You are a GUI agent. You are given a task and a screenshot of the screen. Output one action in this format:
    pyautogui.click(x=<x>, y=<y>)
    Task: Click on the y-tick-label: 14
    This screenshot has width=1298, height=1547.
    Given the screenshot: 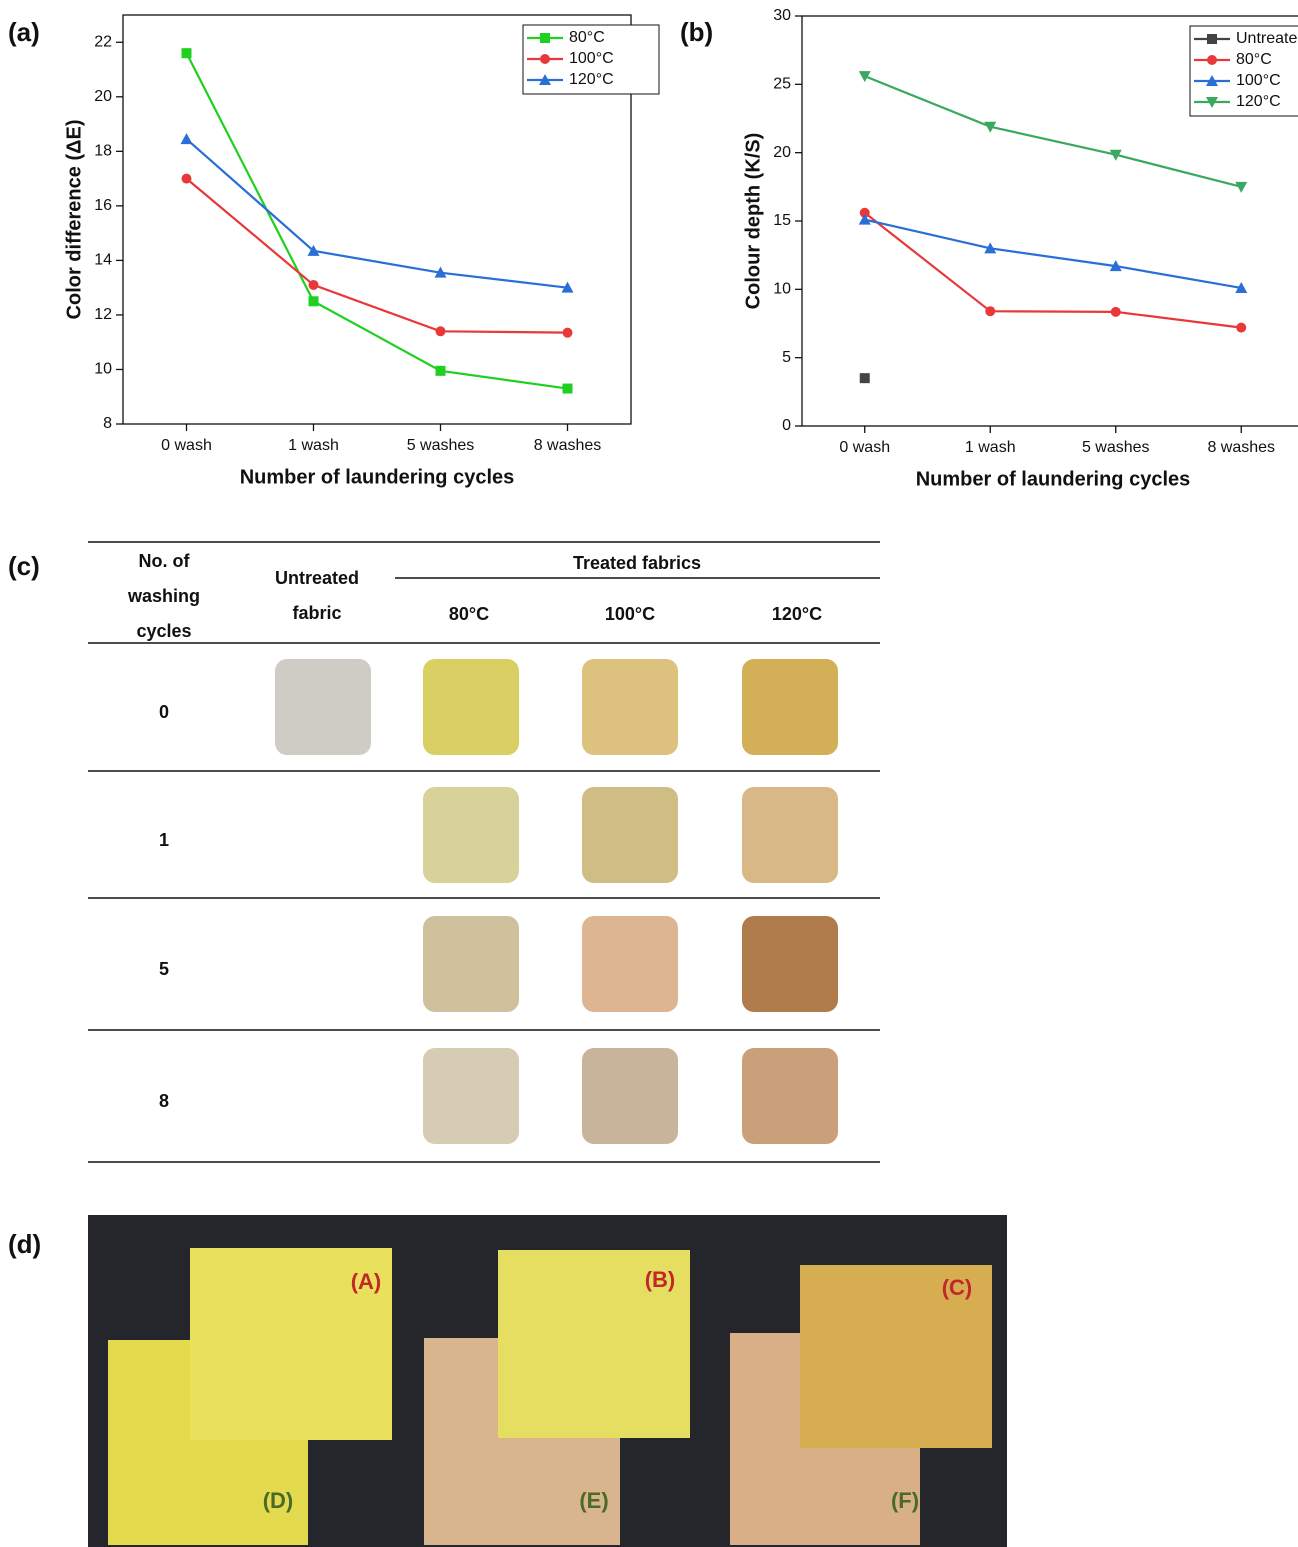 What is the action you would take?
    pyautogui.click(x=103, y=260)
    